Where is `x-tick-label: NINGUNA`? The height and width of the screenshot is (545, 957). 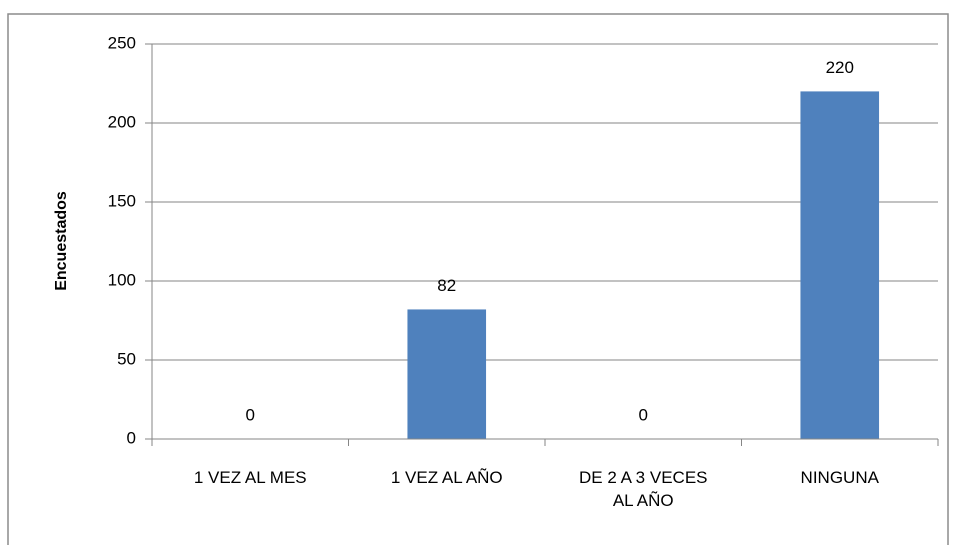 x-tick-label: NINGUNA is located at coordinates (840, 477).